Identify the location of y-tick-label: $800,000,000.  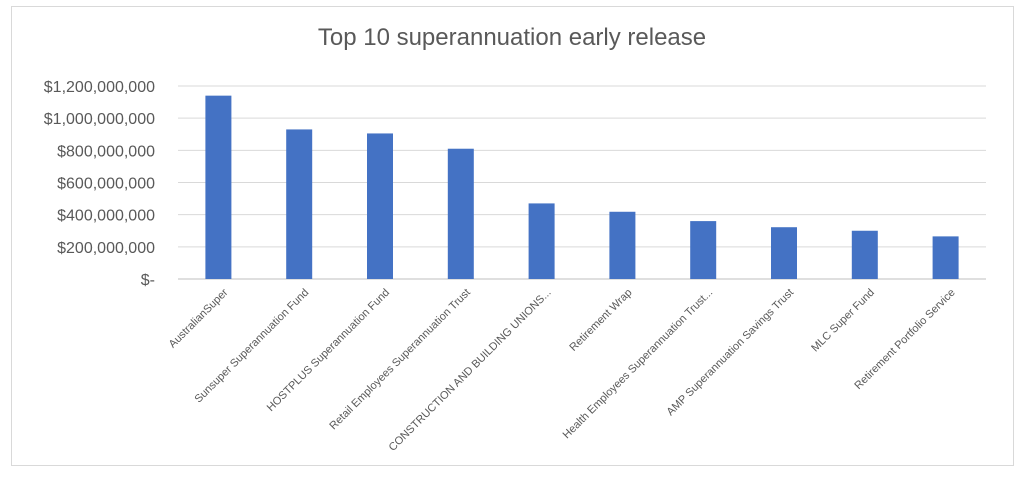
(106, 151).